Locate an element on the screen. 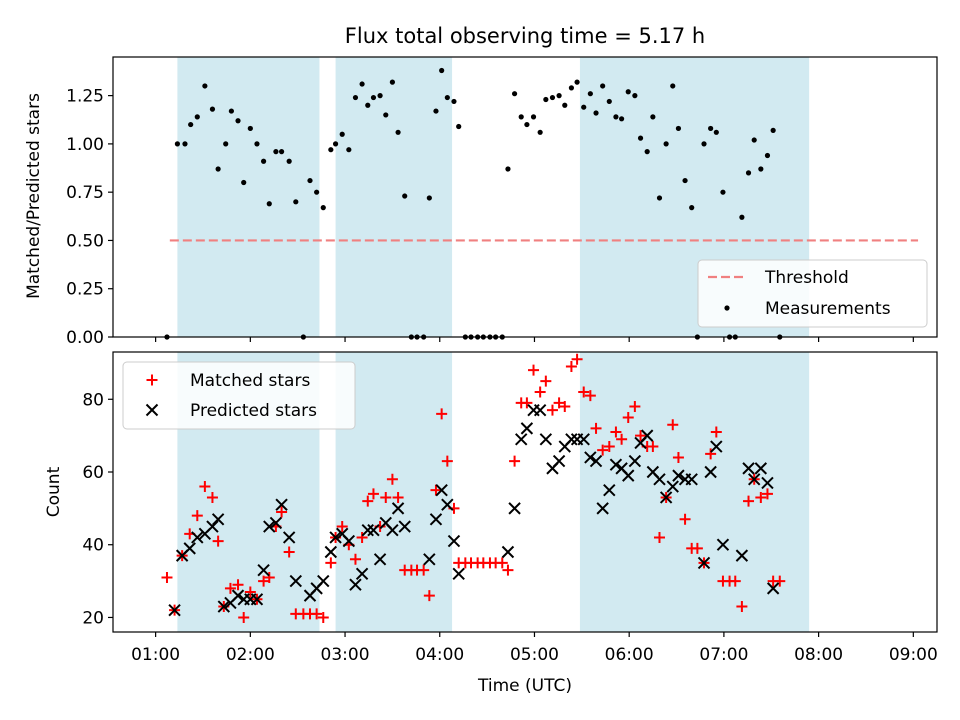 The width and height of the screenshot is (960, 720). x-axis-label: Time (UTC) is located at coordinates (524, 686).